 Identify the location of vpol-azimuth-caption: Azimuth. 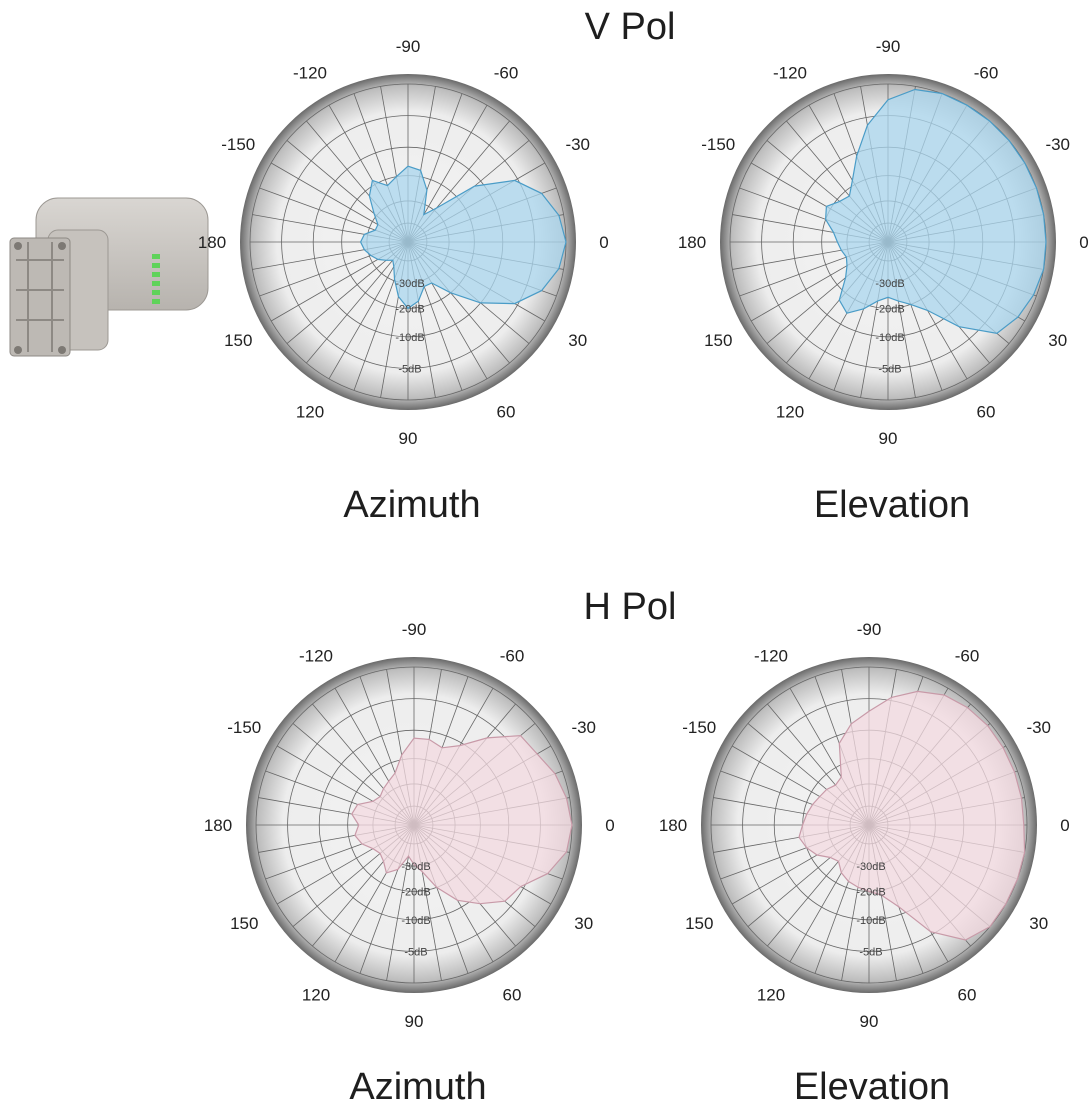
(412, 505).